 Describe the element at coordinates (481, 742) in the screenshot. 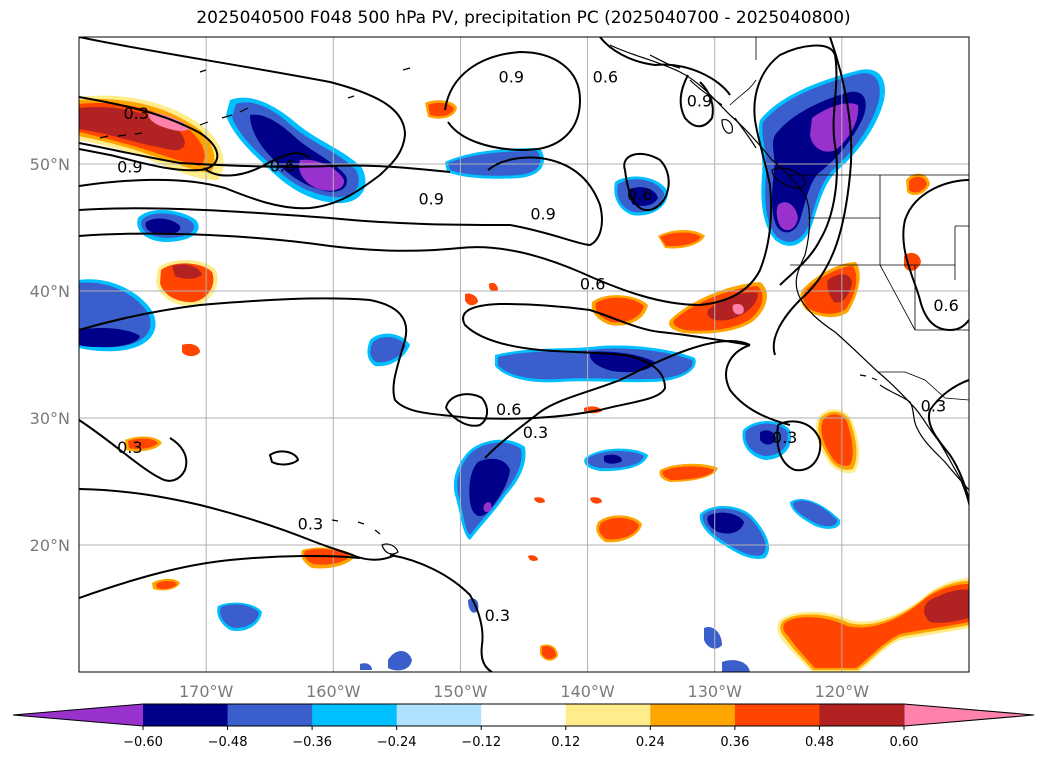

I see `colorbar-tick-label: −0.12` at that location.